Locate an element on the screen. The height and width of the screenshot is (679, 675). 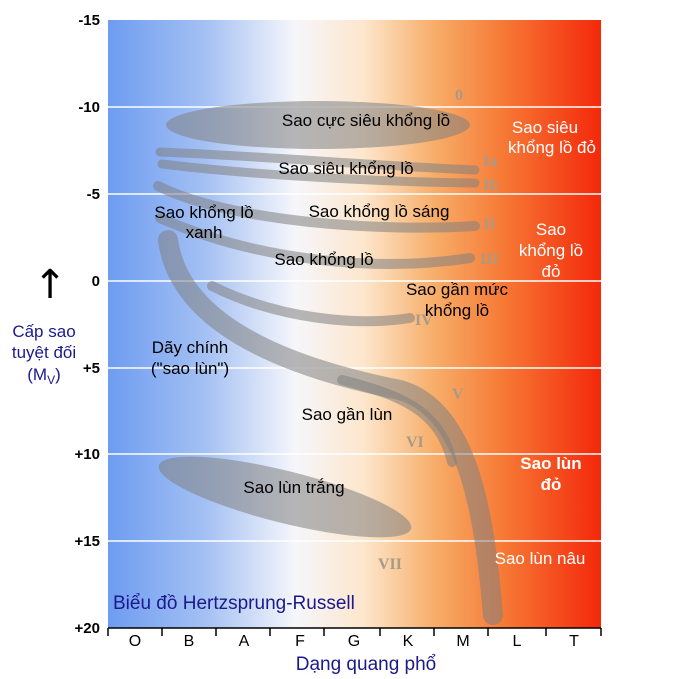
label-red-supergiants-1: Sao siêu is located at coordinates (545, 127).